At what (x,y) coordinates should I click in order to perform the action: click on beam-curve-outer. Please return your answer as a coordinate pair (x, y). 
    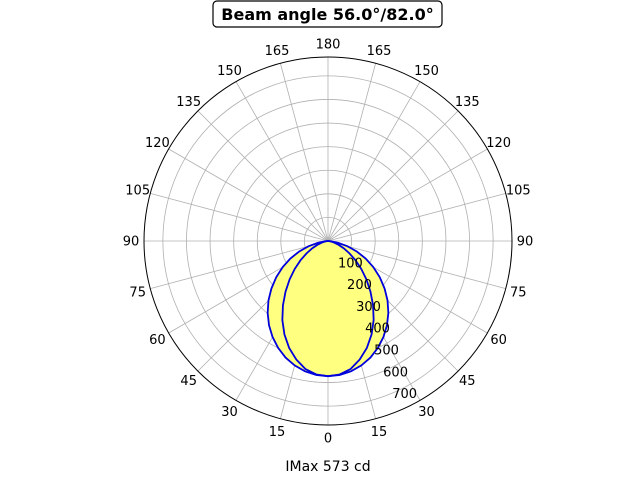
    Looking at the image, I should click on (328, 309).